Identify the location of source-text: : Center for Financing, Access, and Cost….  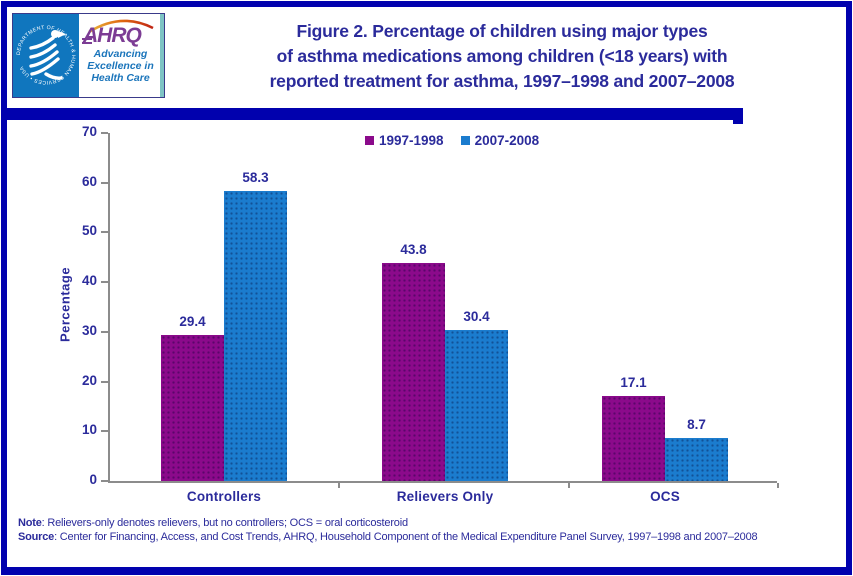
(406, 537).